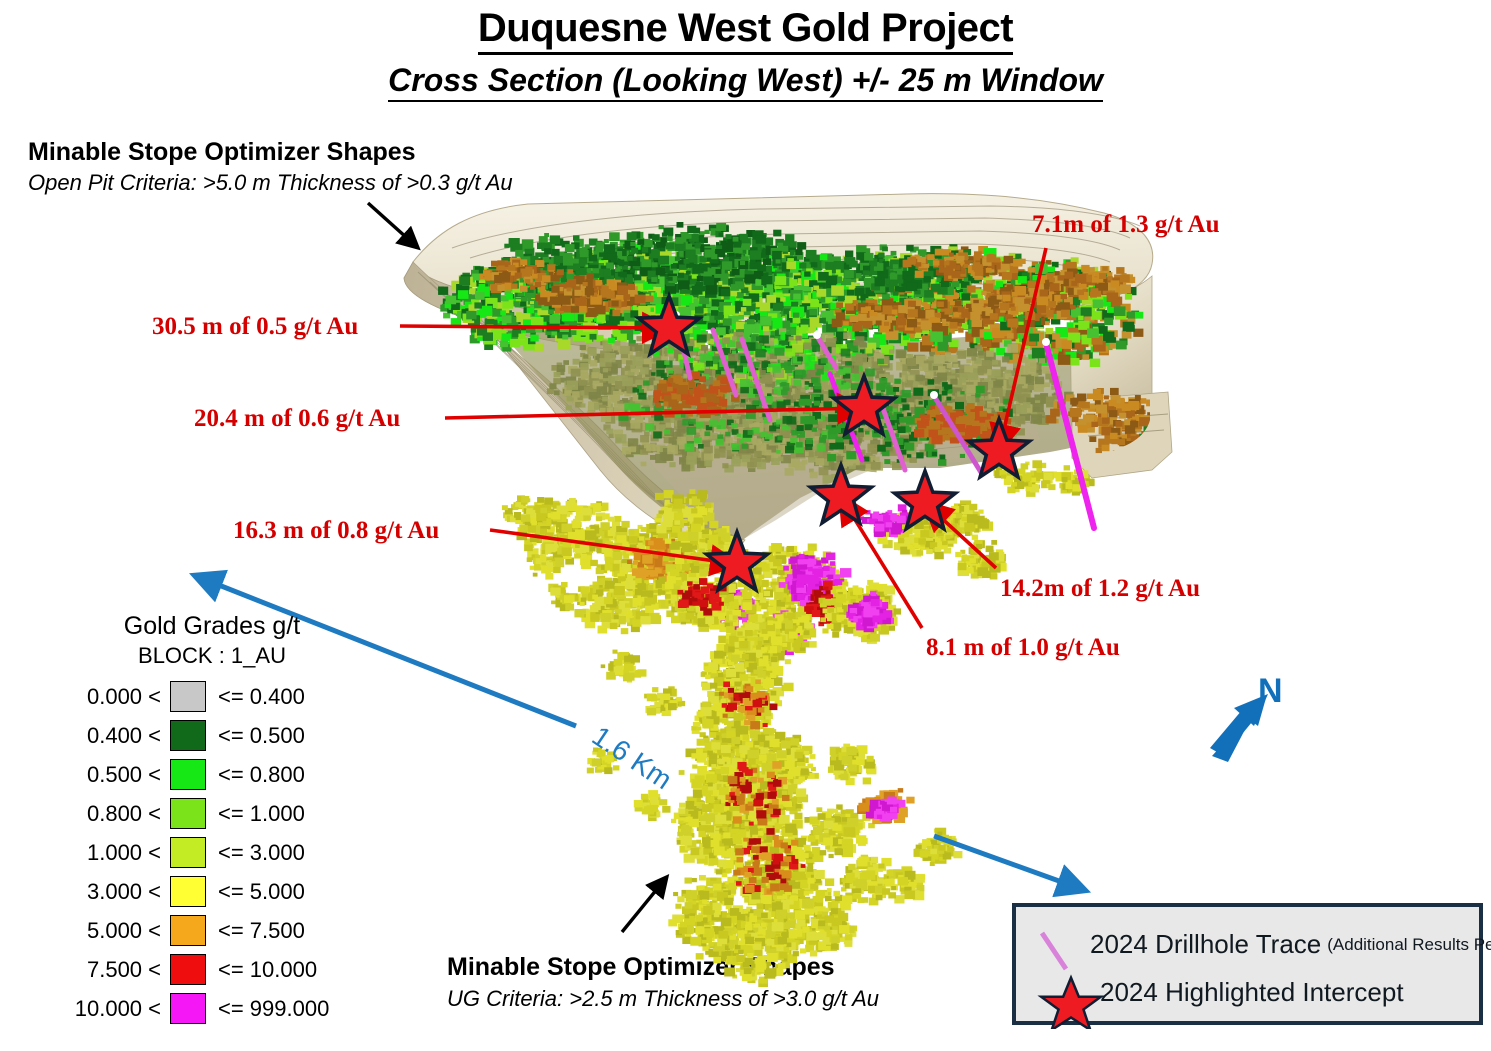  I want to click on pointer-arrow-underground, so click(645, 904).